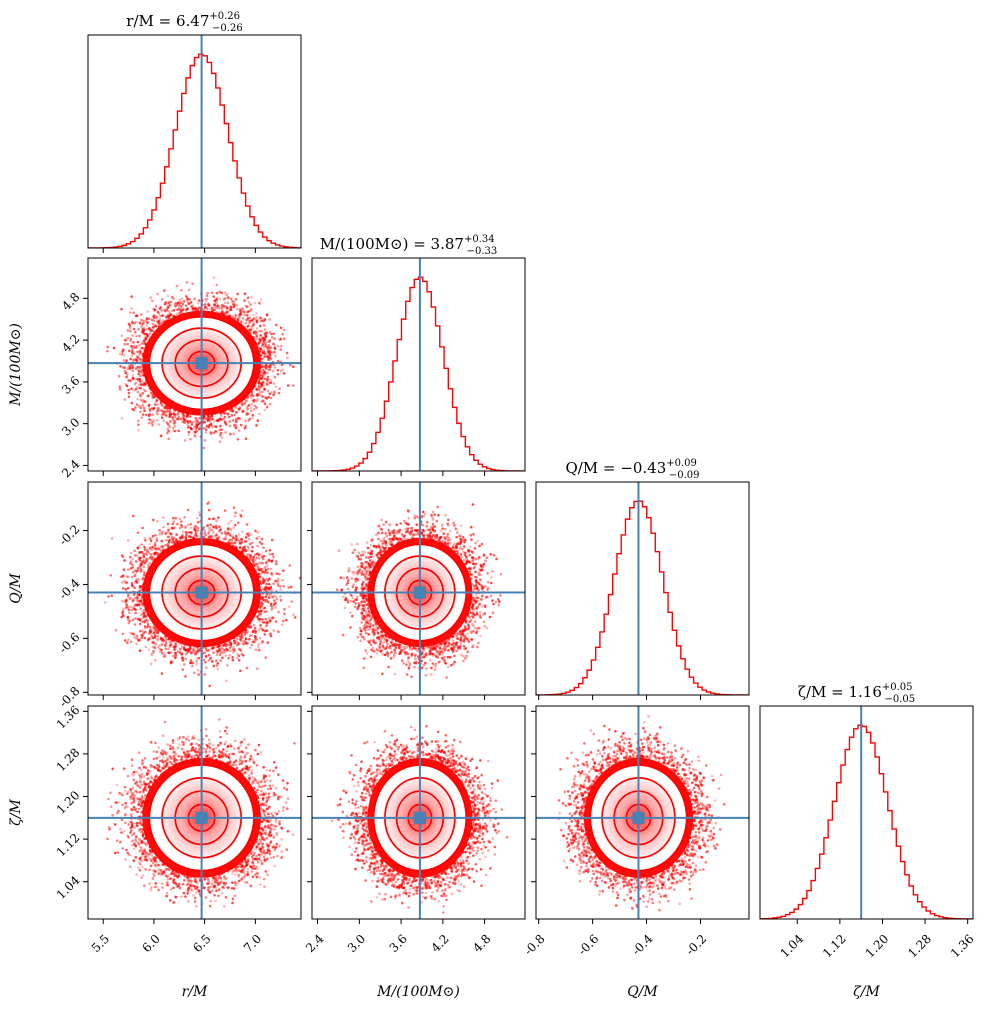 The width and height of the screenshot is (996, 1009). I want to click on x-tick-label: -0.8, so click(534, 945).